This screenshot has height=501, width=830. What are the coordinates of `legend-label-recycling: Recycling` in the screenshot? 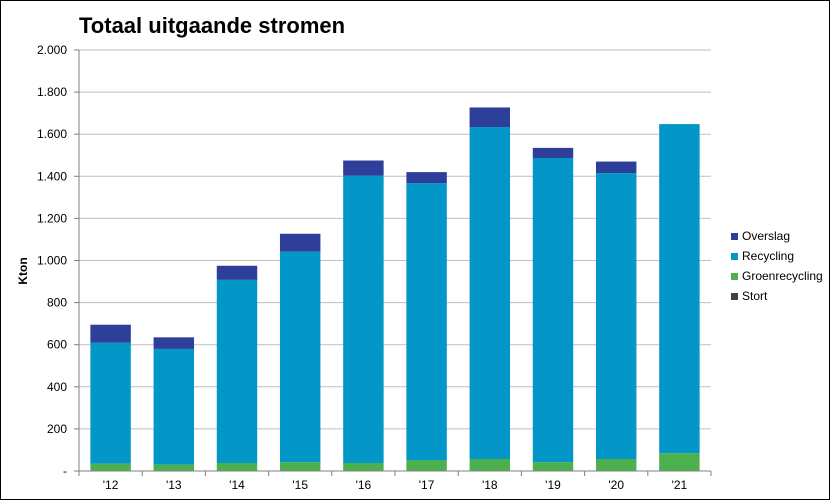 It's located at (768, 256).